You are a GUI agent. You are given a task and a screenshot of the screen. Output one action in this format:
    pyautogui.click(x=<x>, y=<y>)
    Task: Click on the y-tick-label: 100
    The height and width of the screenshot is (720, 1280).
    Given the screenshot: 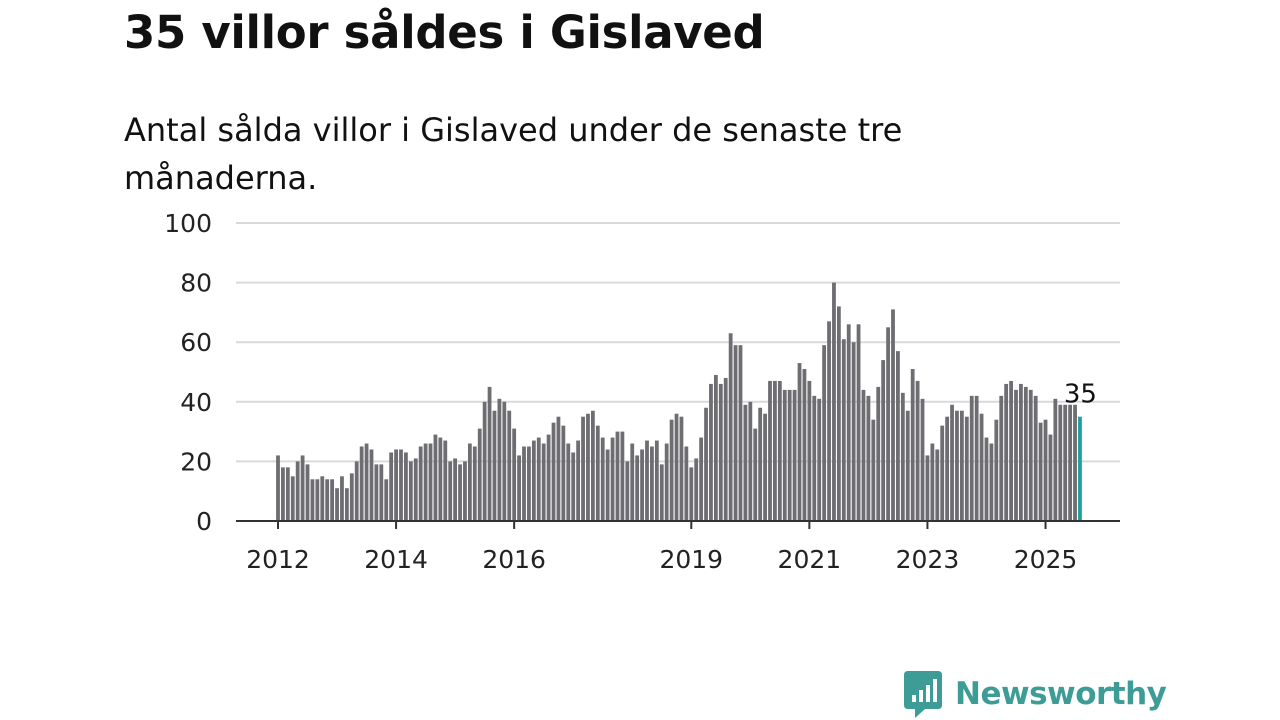 What is the action you would take?
    pyautogui.click(x=188, y=223)
    